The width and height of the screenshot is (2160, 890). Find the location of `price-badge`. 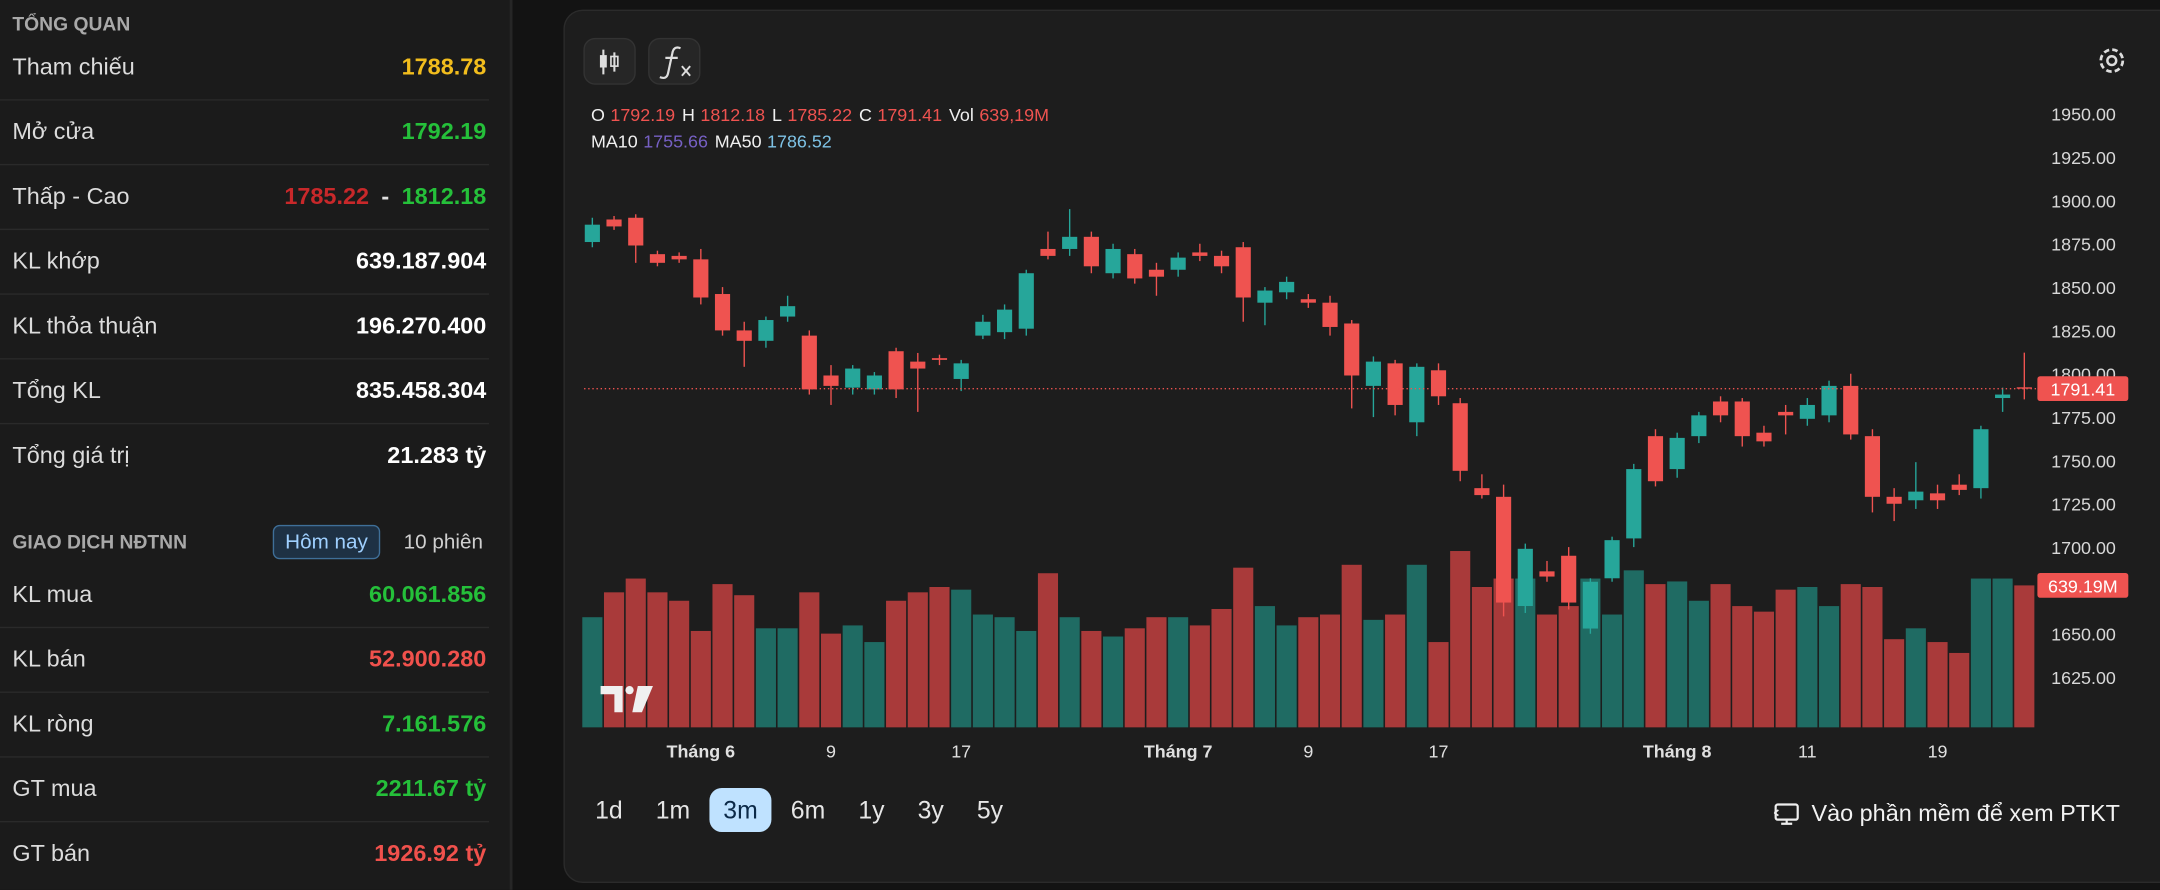

price-badge is located at coordinates (2083, 389).